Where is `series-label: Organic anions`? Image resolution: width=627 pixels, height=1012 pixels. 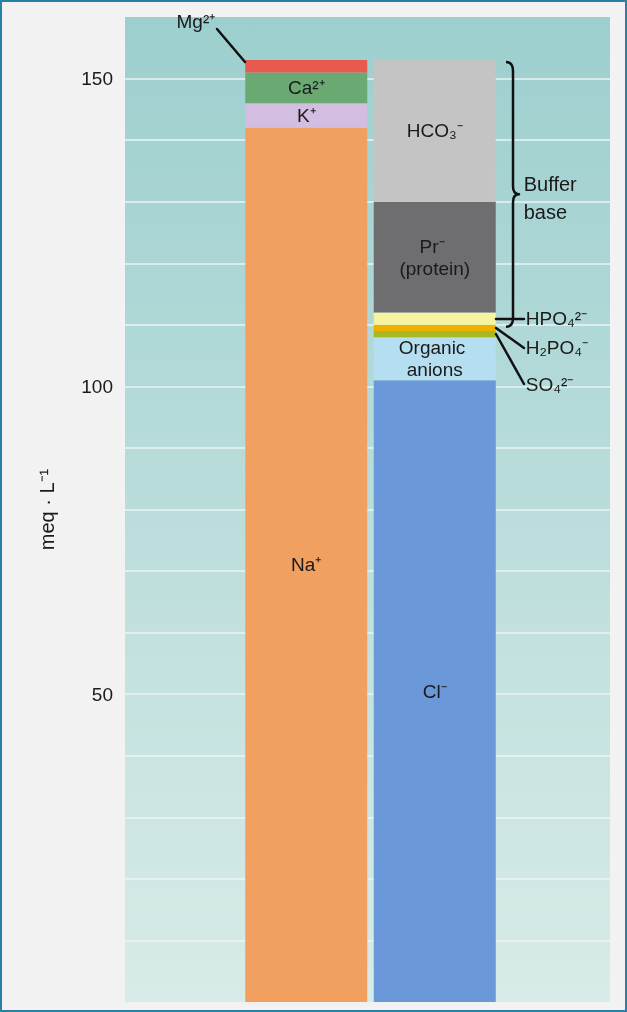 series-label: Organic anions is located at coordinates (434, 359).